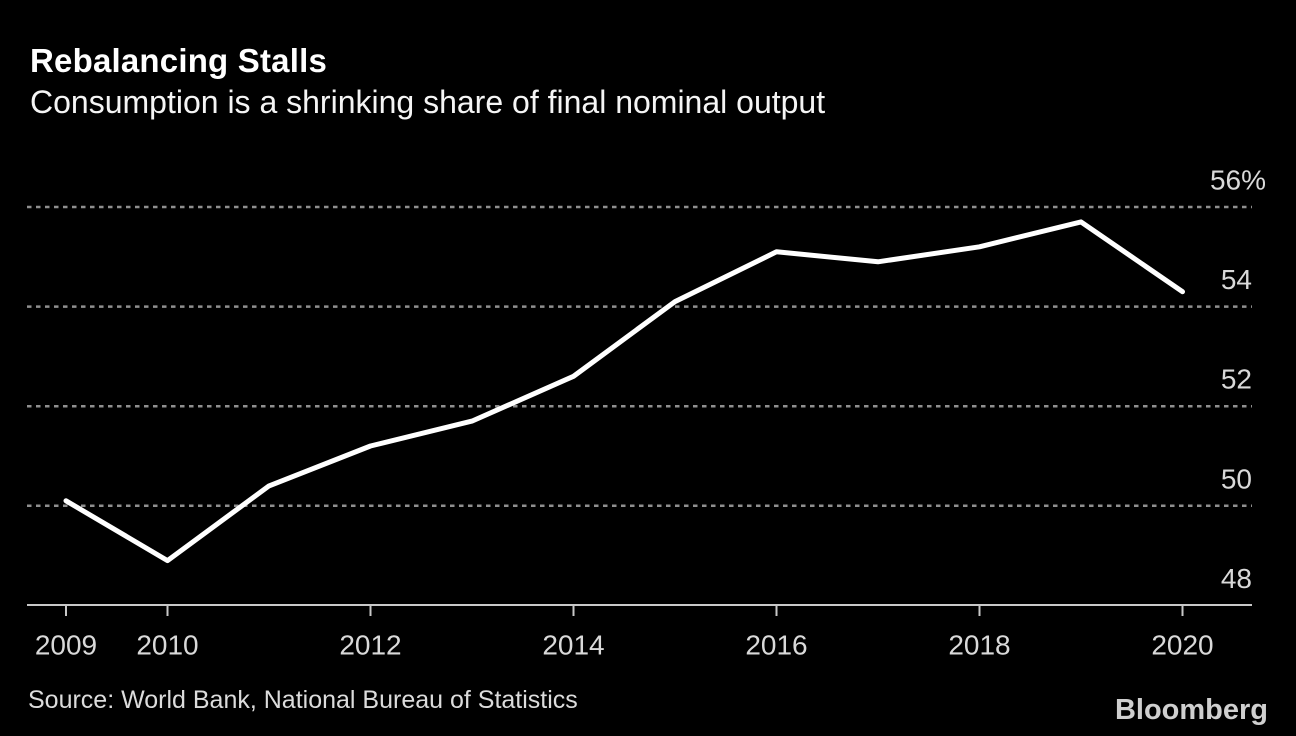  I want to click on x-axis-label-2009: 2009, so click(66, 645).